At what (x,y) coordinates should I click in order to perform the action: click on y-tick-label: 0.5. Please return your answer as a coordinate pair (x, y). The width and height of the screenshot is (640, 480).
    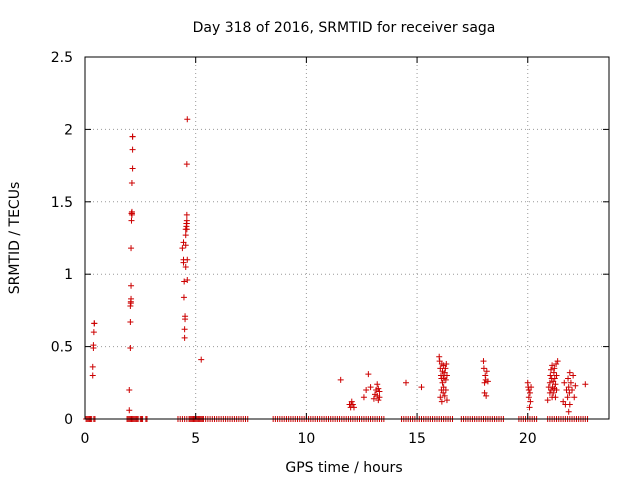
    Looking at the image, I should click on (62, 348).